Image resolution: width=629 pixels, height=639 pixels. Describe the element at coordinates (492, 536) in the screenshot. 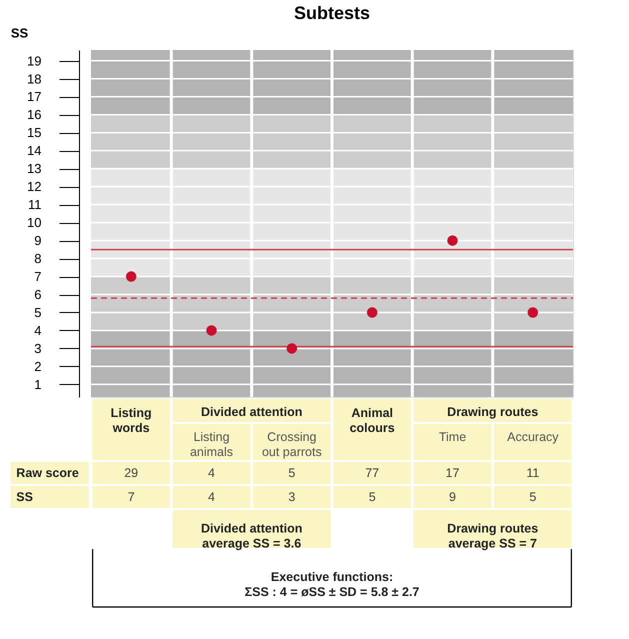

I see `text: Drawing routes average SS = 7` at that location.